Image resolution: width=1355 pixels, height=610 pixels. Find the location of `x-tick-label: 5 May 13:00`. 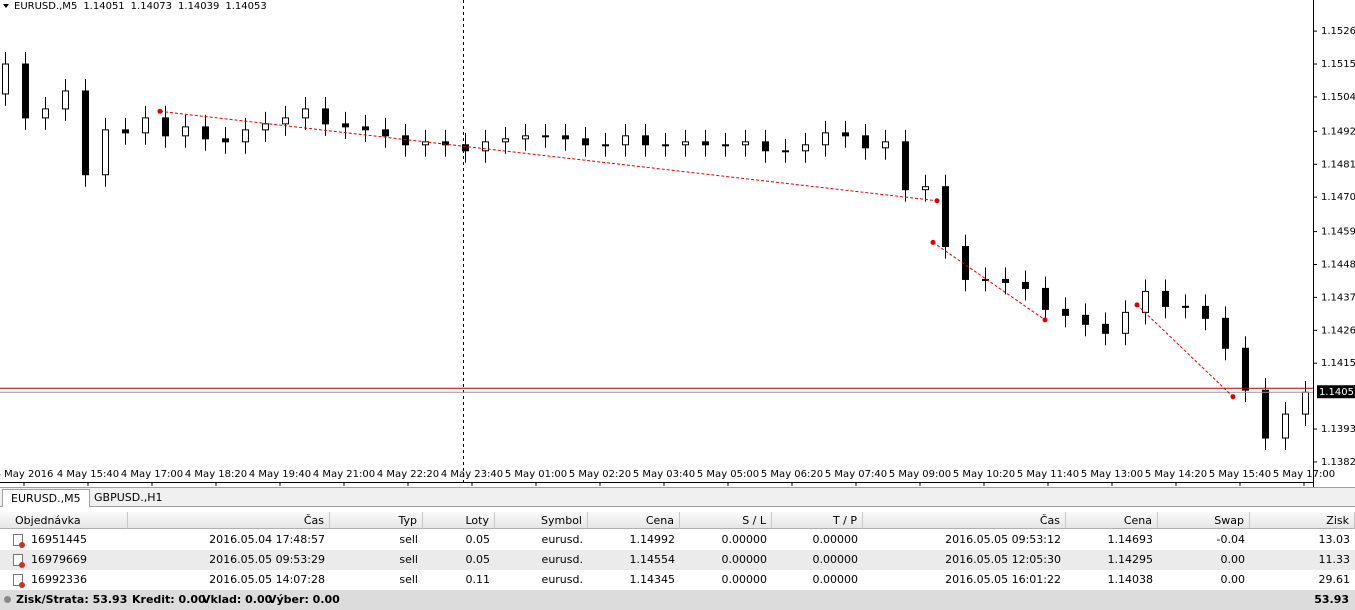

x-tick-label: 5 May 13:00 is located at coordinates (1112, 474).